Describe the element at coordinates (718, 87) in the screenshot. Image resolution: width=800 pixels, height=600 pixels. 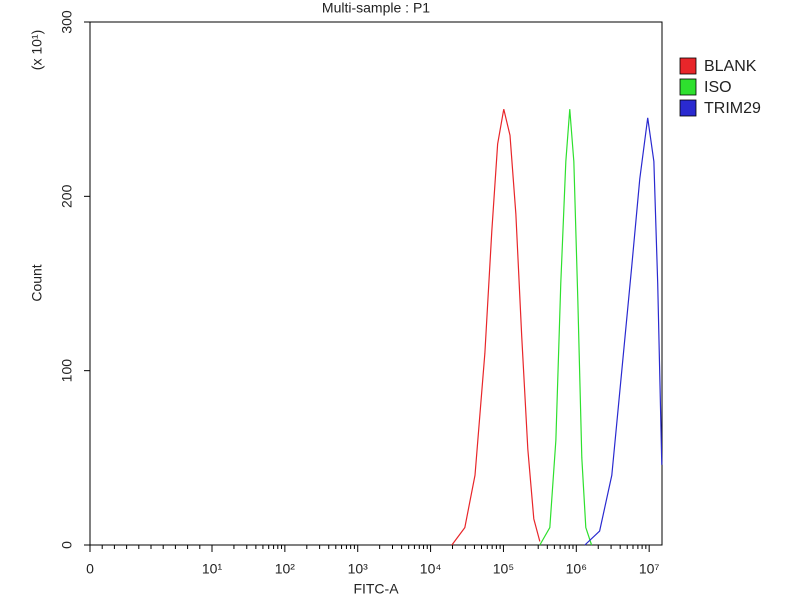
I see `legend-label: ISO` at that location.